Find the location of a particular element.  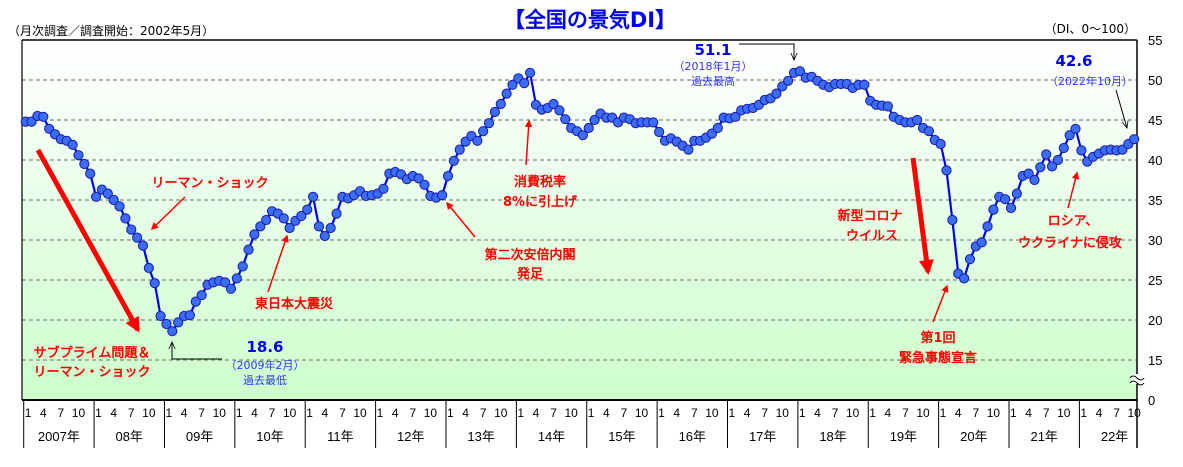

y-tick-label: 45 is located at coordinates (1155, 120).